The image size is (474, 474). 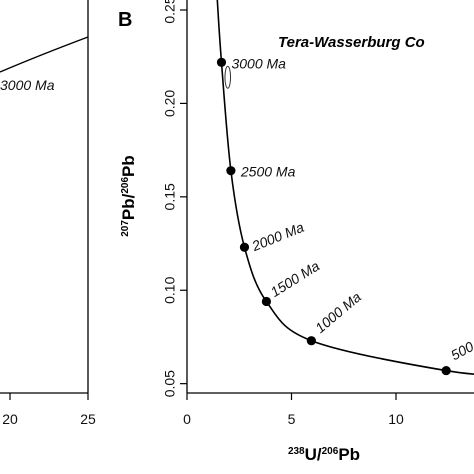 I want to click on y-axis-title-sup2: 206, so click(x=125, y=185).